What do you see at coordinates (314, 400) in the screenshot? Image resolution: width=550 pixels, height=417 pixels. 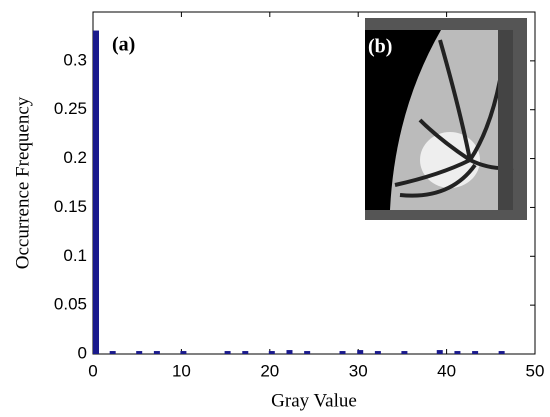 I see `x-axis-label: Gray Value` at bounding box center [314, 400].